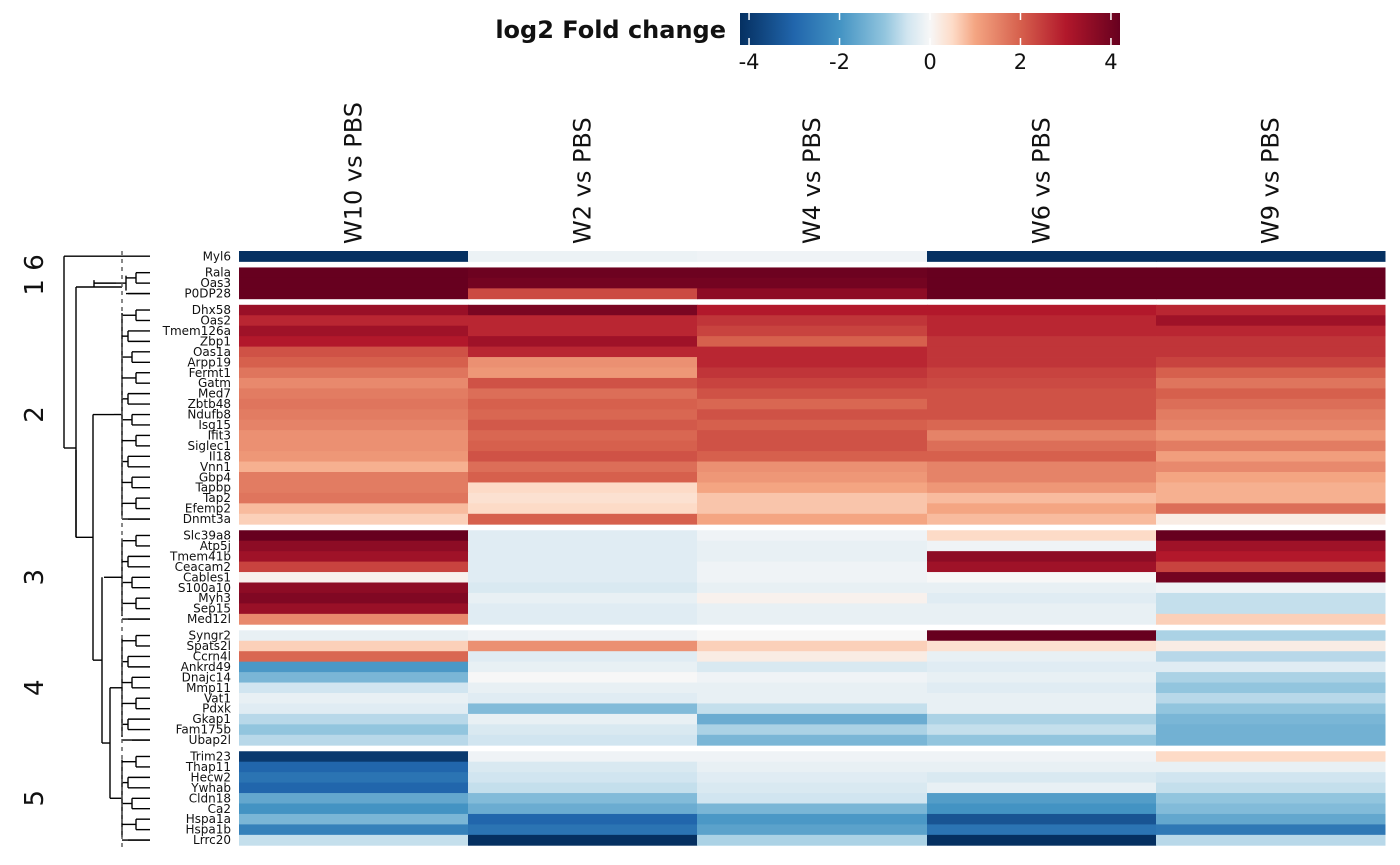 The image size is (1400, 865). Describe the element at coordinates (215, 321) in the screenshot. I see `row-label: Oas2` at that location.